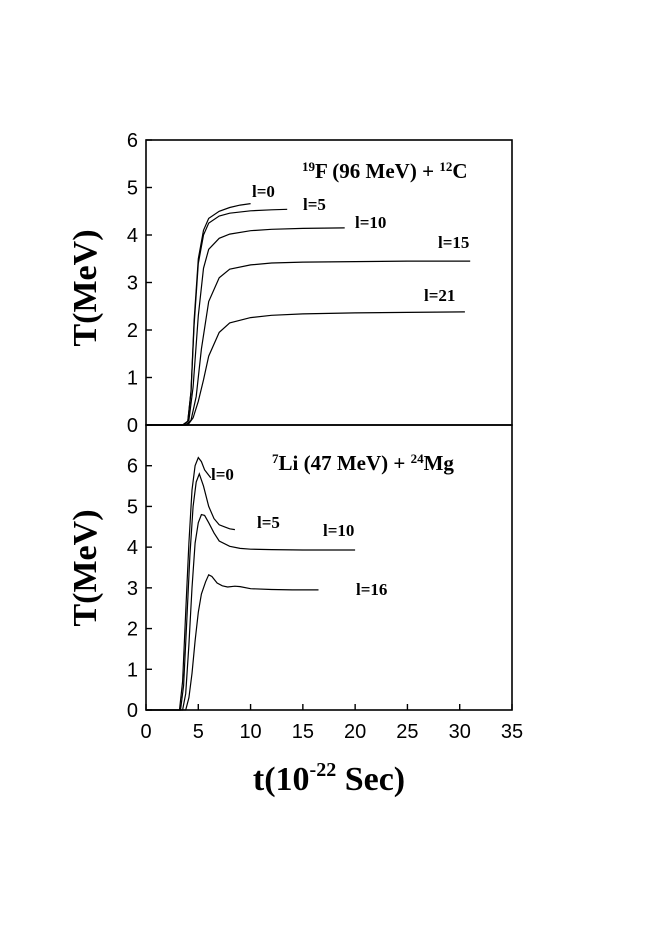 The width and height of the screenshot is (654, 941). What do you see at coordinates (329, 778) in the screenshot?
I see `x-axis-label: t(10-22 Sec)` at bounding box center [329, 778].